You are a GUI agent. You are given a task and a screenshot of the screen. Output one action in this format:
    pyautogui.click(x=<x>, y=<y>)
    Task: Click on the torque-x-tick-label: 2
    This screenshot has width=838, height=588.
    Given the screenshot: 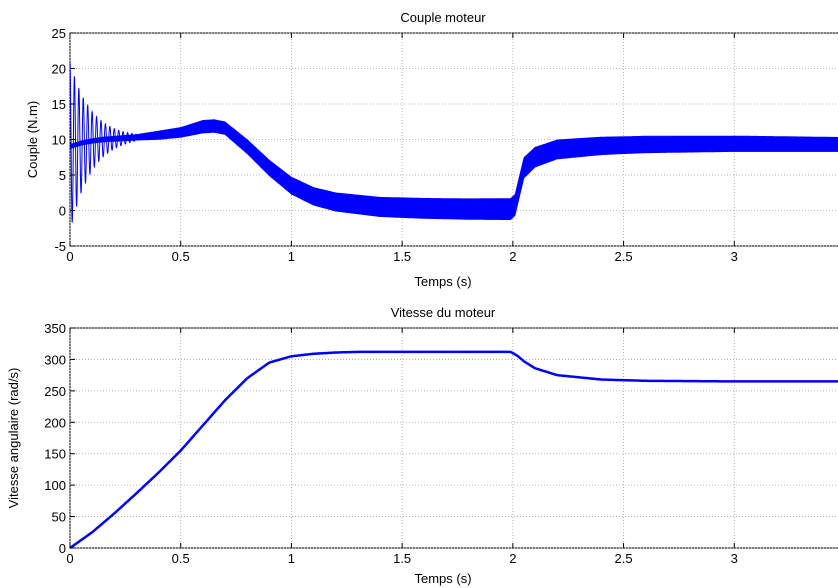 What is the action you would take?
    pyautogui.click(x=512, y=256)
    